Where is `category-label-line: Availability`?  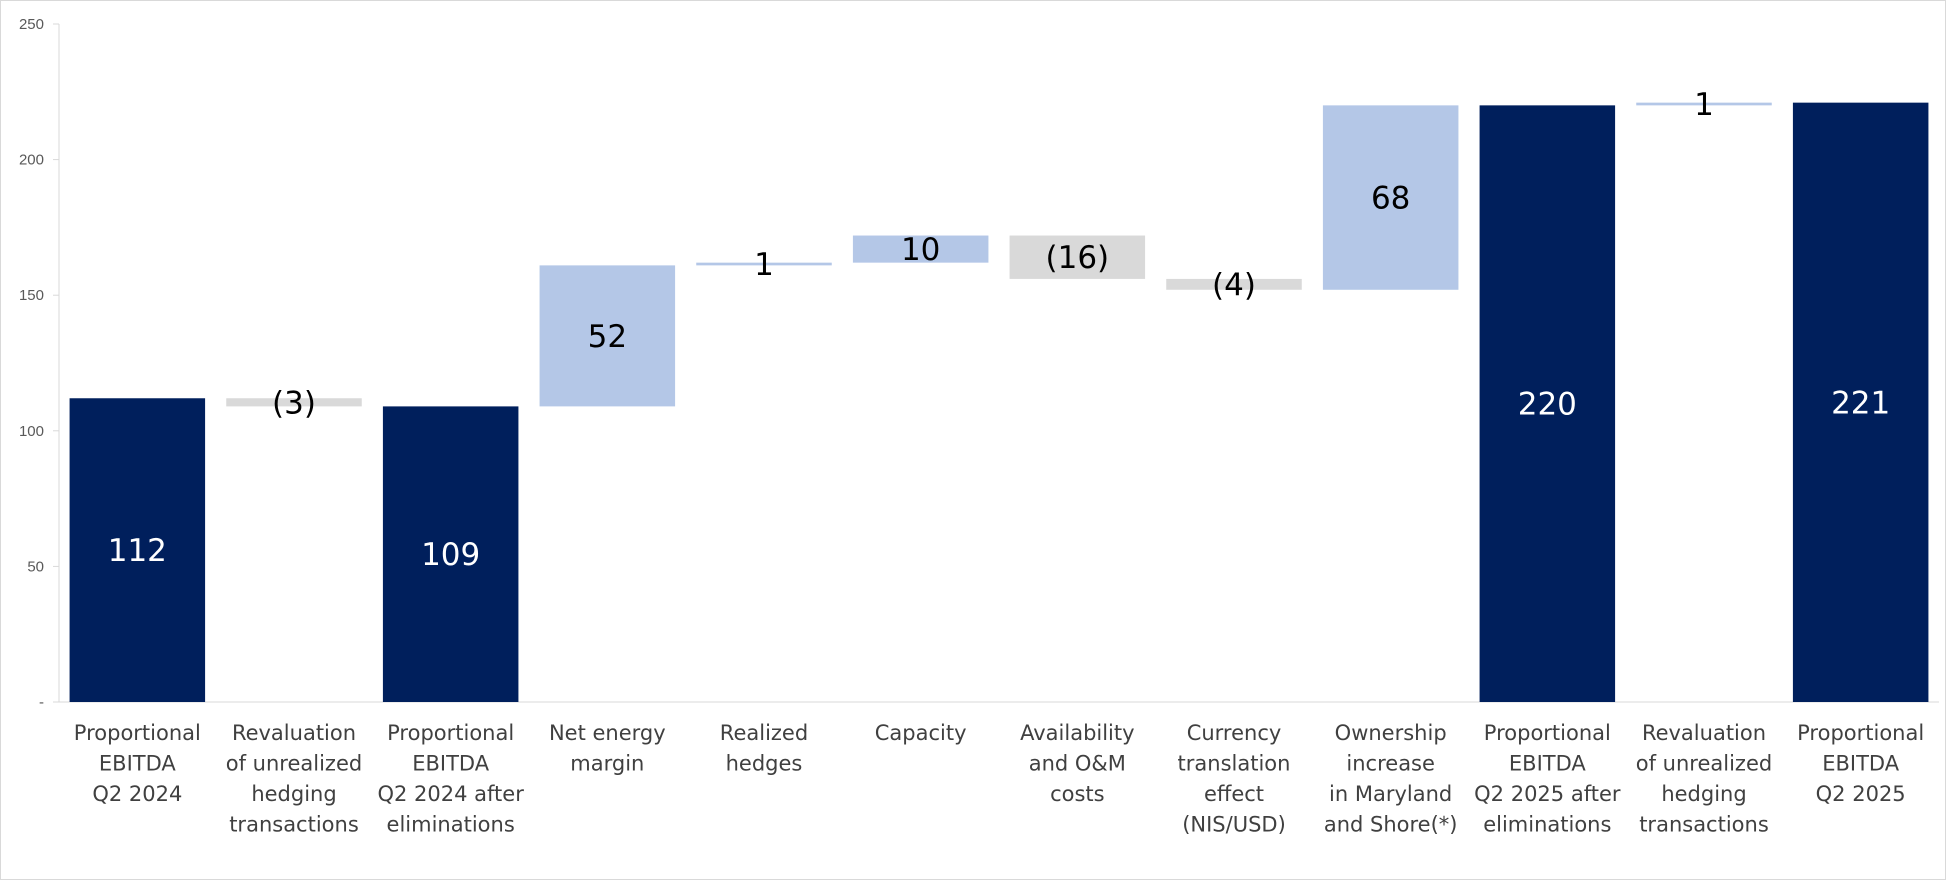 category-label-line: Availability is located at coordinates (1077, 733).